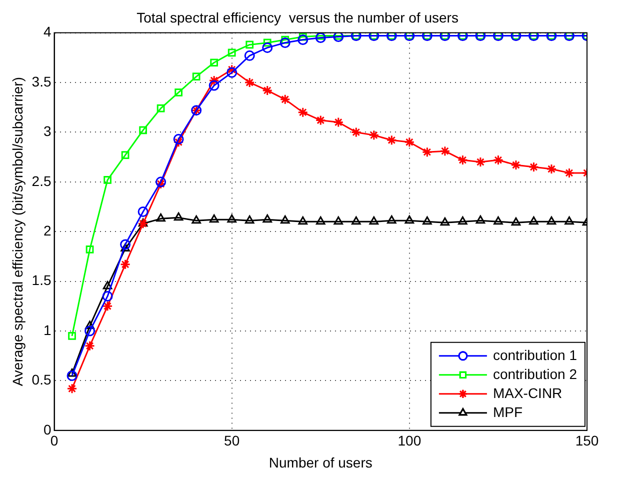 The height and width of the screenshot is (482, 617). I want to click on y-tick-label: 3.5, so click(42, 81).